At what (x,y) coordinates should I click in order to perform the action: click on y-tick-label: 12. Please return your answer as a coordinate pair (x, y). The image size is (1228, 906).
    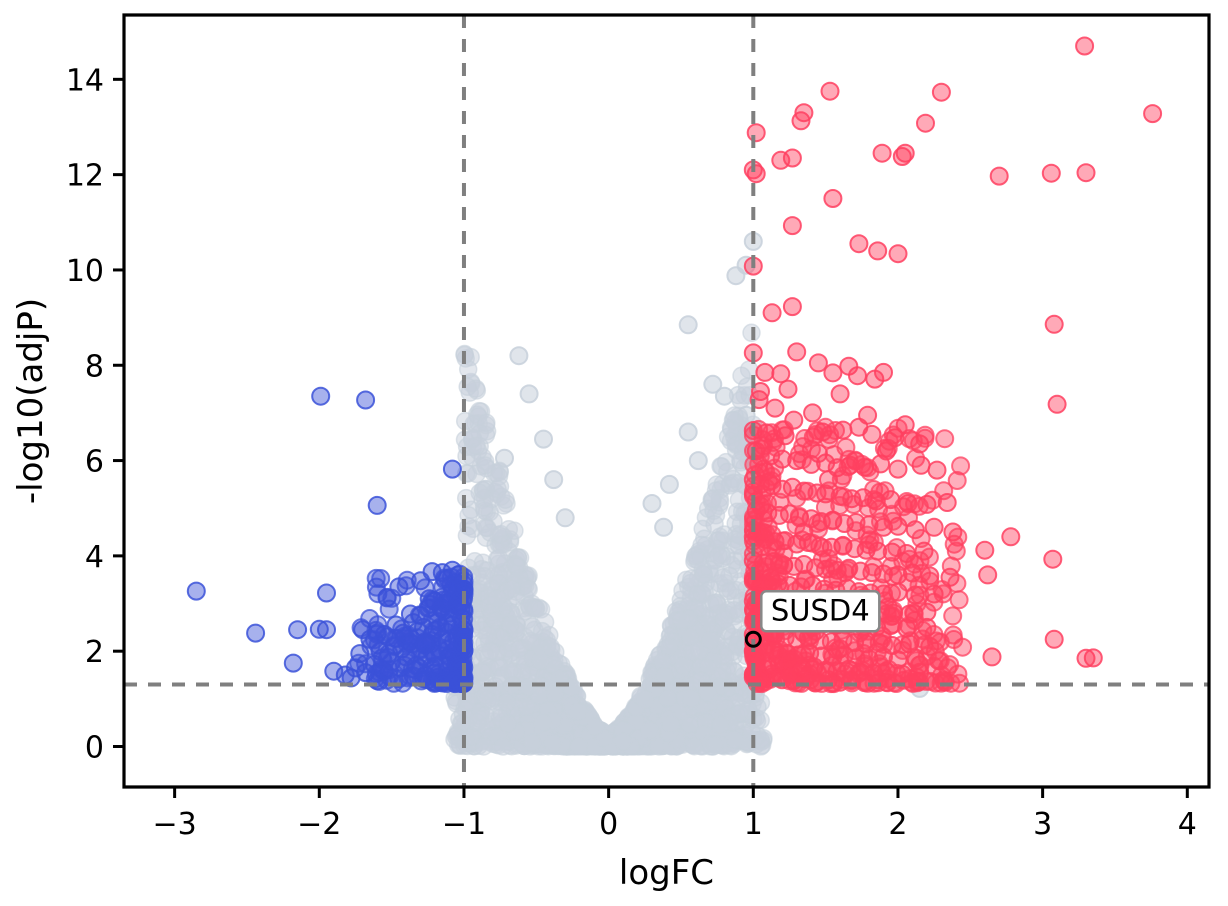
    Looking at the image, I should click on (85, 176).